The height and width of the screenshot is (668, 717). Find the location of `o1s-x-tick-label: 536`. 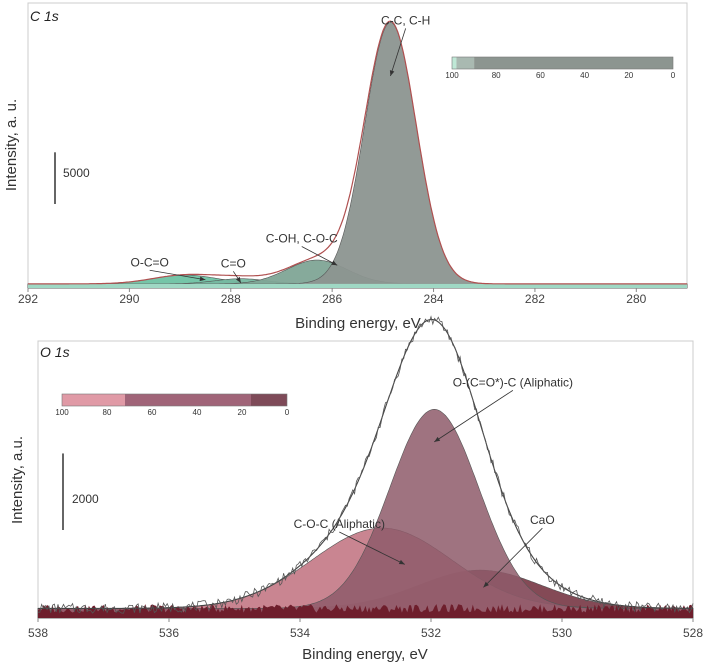

o1s-x-tick-label: 536 is located at coordinates (169, 633).